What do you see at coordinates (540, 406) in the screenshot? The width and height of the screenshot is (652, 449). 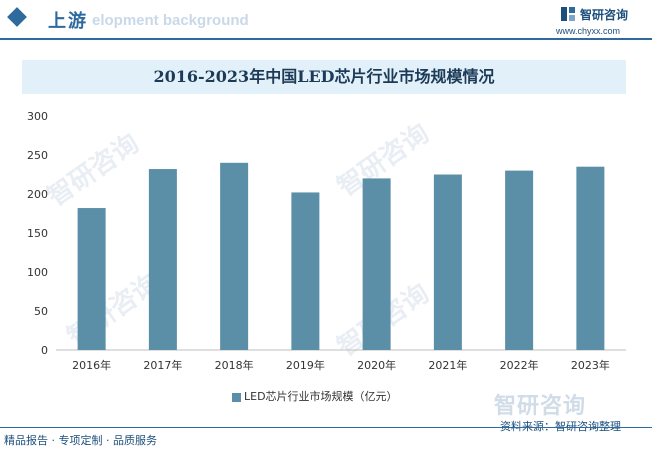 I see `logo-watermark: 智研咨询` at bounding box center [540, 406].